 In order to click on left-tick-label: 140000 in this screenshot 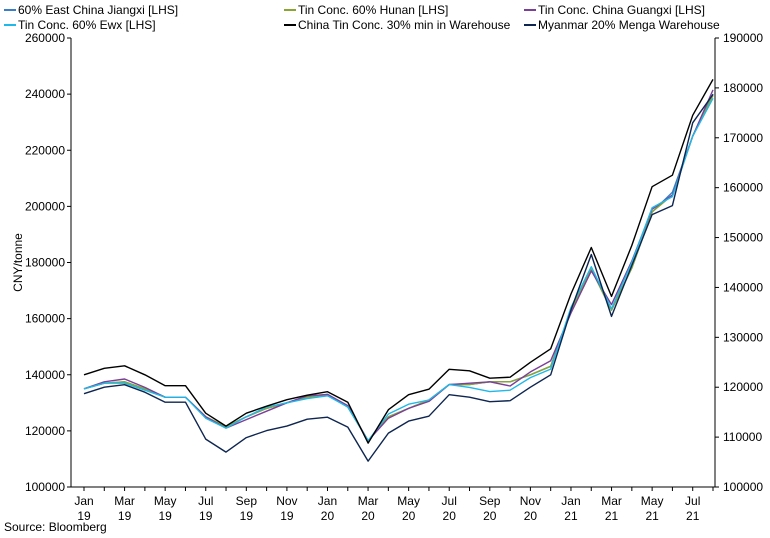, I will do `click(45, 375)`.